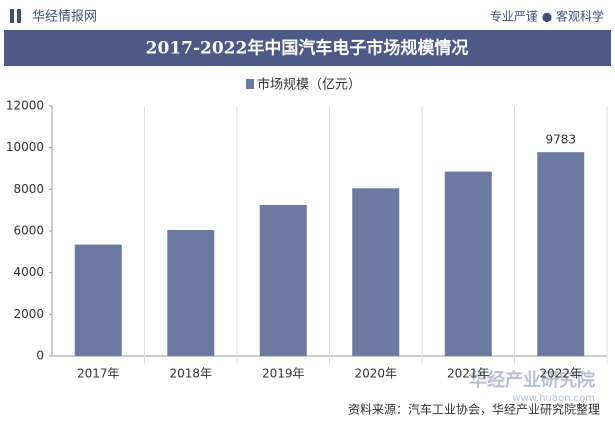 The height and width of the screenshot is (427, 615). I want to click on x-tick-label: 2017年, so click(98, 374).